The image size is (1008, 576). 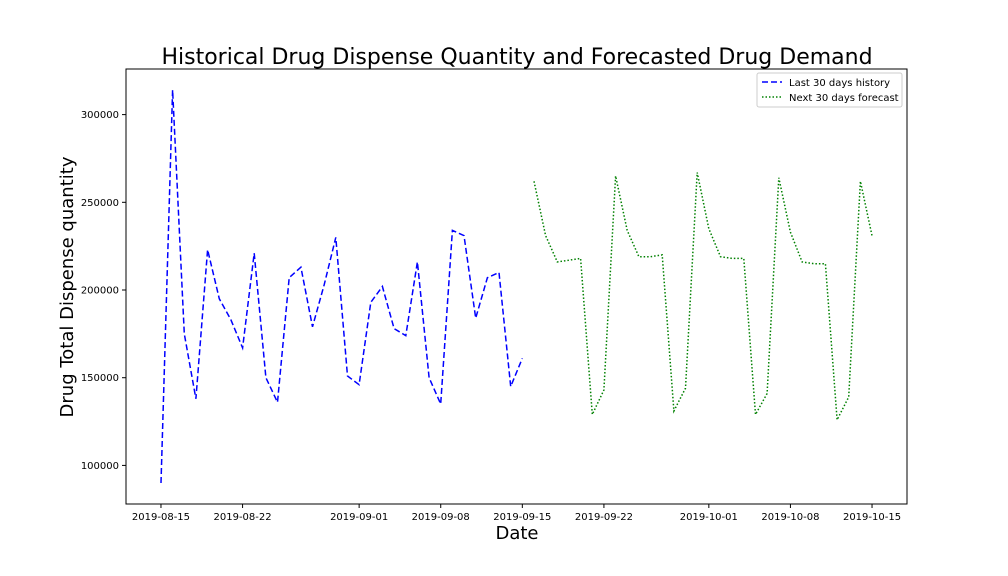 What do you see at coordinates (844, 98) in the screenshot?
I see `legend-label-forecast: Next 30 days forecast` at bounding box center [844, 98].